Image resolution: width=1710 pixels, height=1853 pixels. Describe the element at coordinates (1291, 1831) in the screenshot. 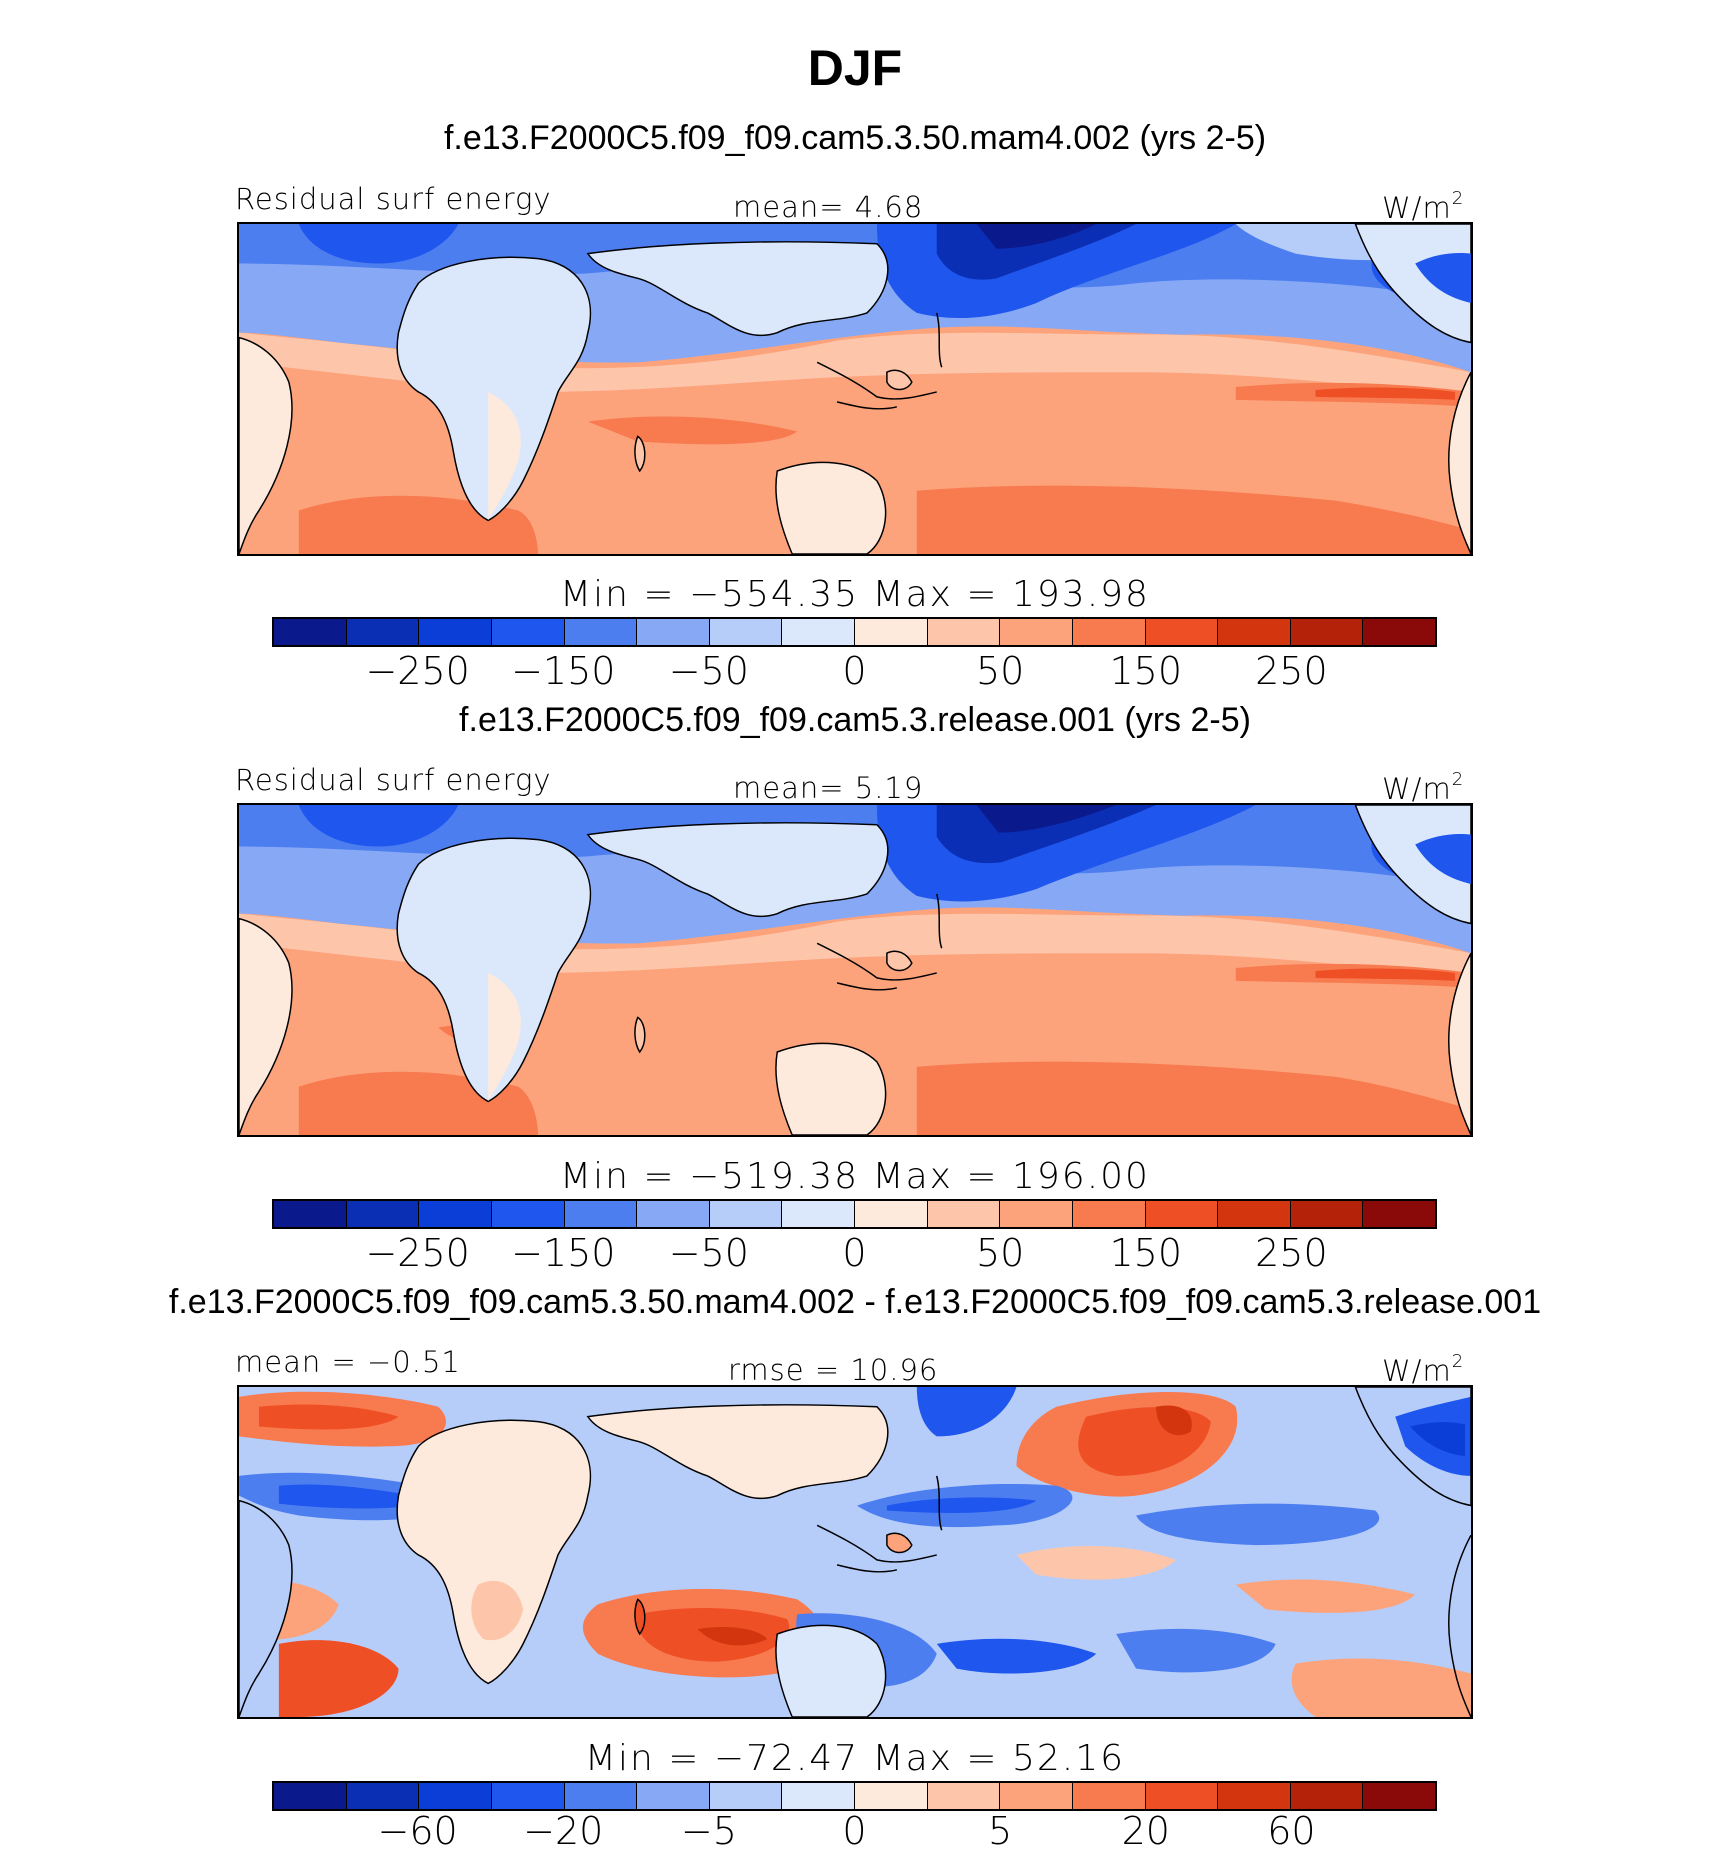

I see `colorbar-tick-label: 60` at that location.